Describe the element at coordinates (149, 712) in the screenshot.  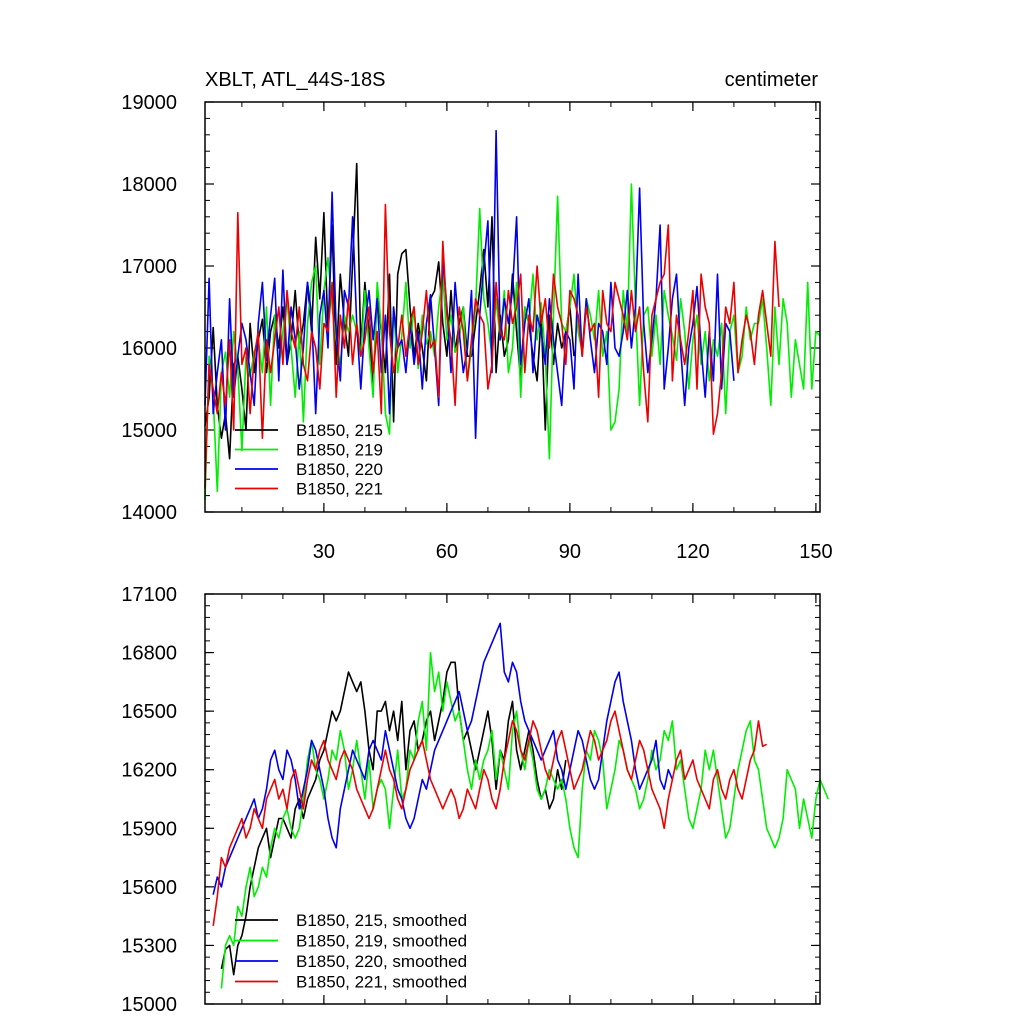
I see `y-tick-label: 16500` at that location.